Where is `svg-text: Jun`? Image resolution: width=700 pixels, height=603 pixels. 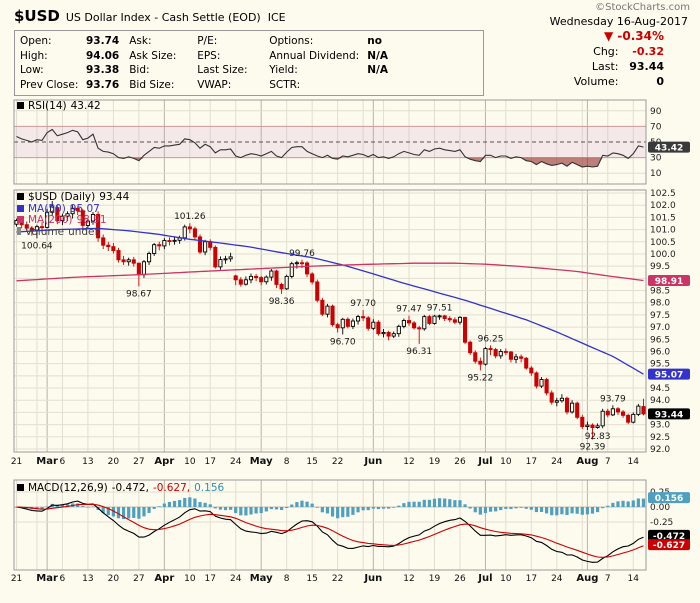 svg-text: Jun is located at coordinates (372, 578).